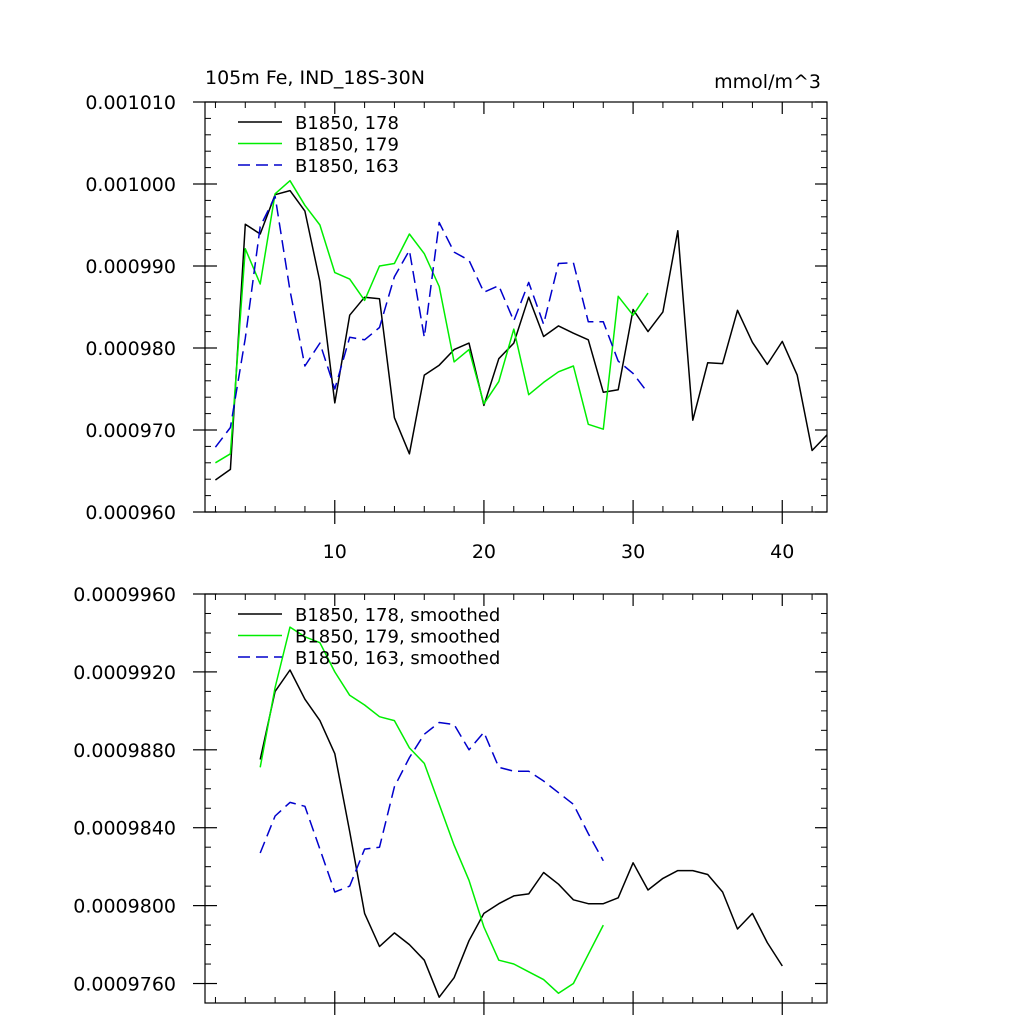  What do you see at coordinates (782, 552) in the screenshot?
I see `x-tick-label: 40` at bounding box center [782, 552].